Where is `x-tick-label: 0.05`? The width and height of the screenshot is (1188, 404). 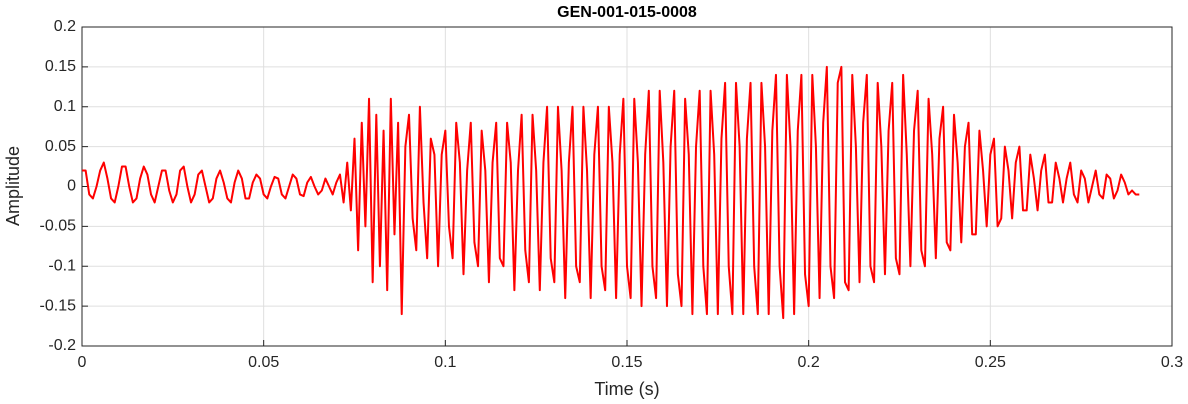 x-tick-label: 0.05 is located at coordinates (263, 362).